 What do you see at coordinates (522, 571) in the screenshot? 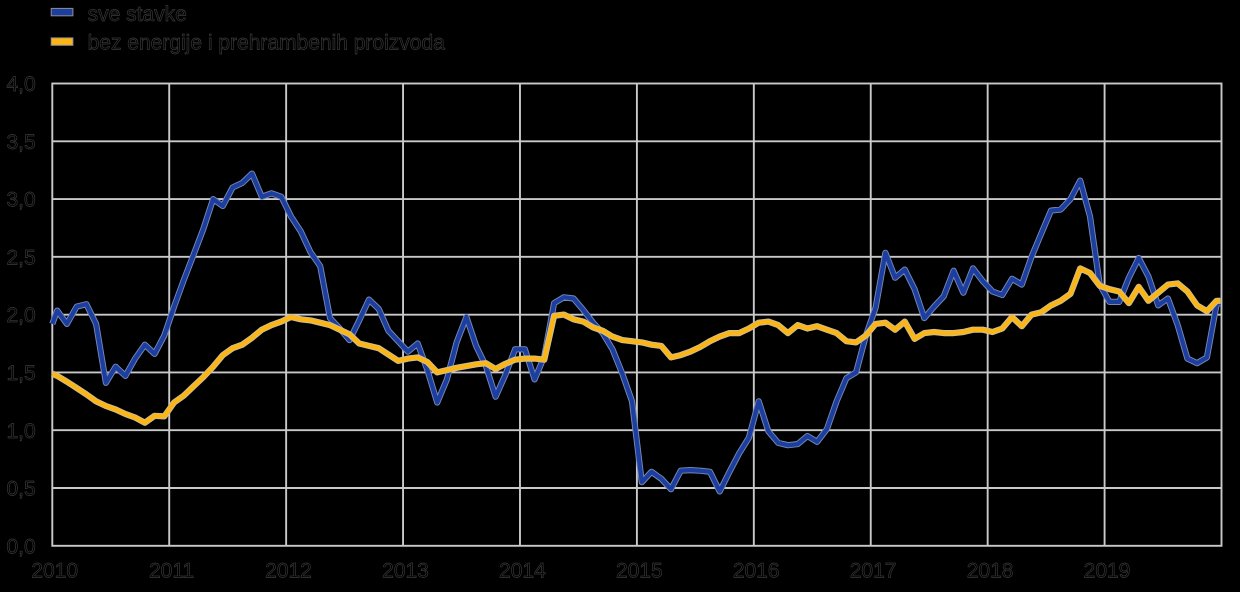
I see `svg-text: 2014` at bounding box center [522, 571].